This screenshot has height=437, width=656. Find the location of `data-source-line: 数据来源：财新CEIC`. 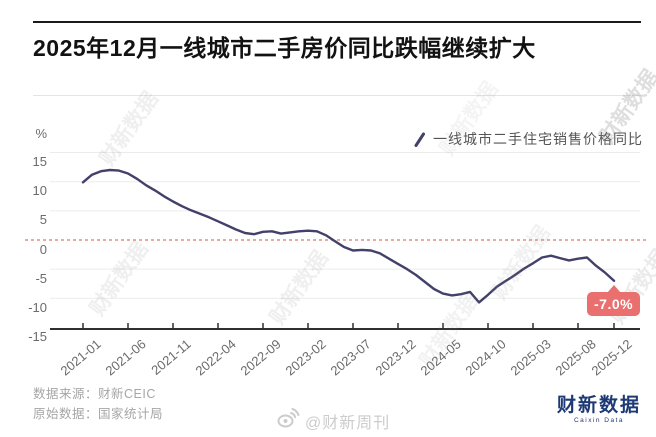

data-source-line: 数据来源：财新CEIC is located at coordinates (94, 394).